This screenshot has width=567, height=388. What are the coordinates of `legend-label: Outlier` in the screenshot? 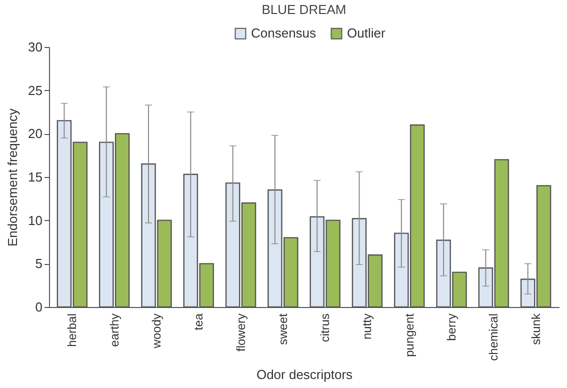 It's located at (366, 33).